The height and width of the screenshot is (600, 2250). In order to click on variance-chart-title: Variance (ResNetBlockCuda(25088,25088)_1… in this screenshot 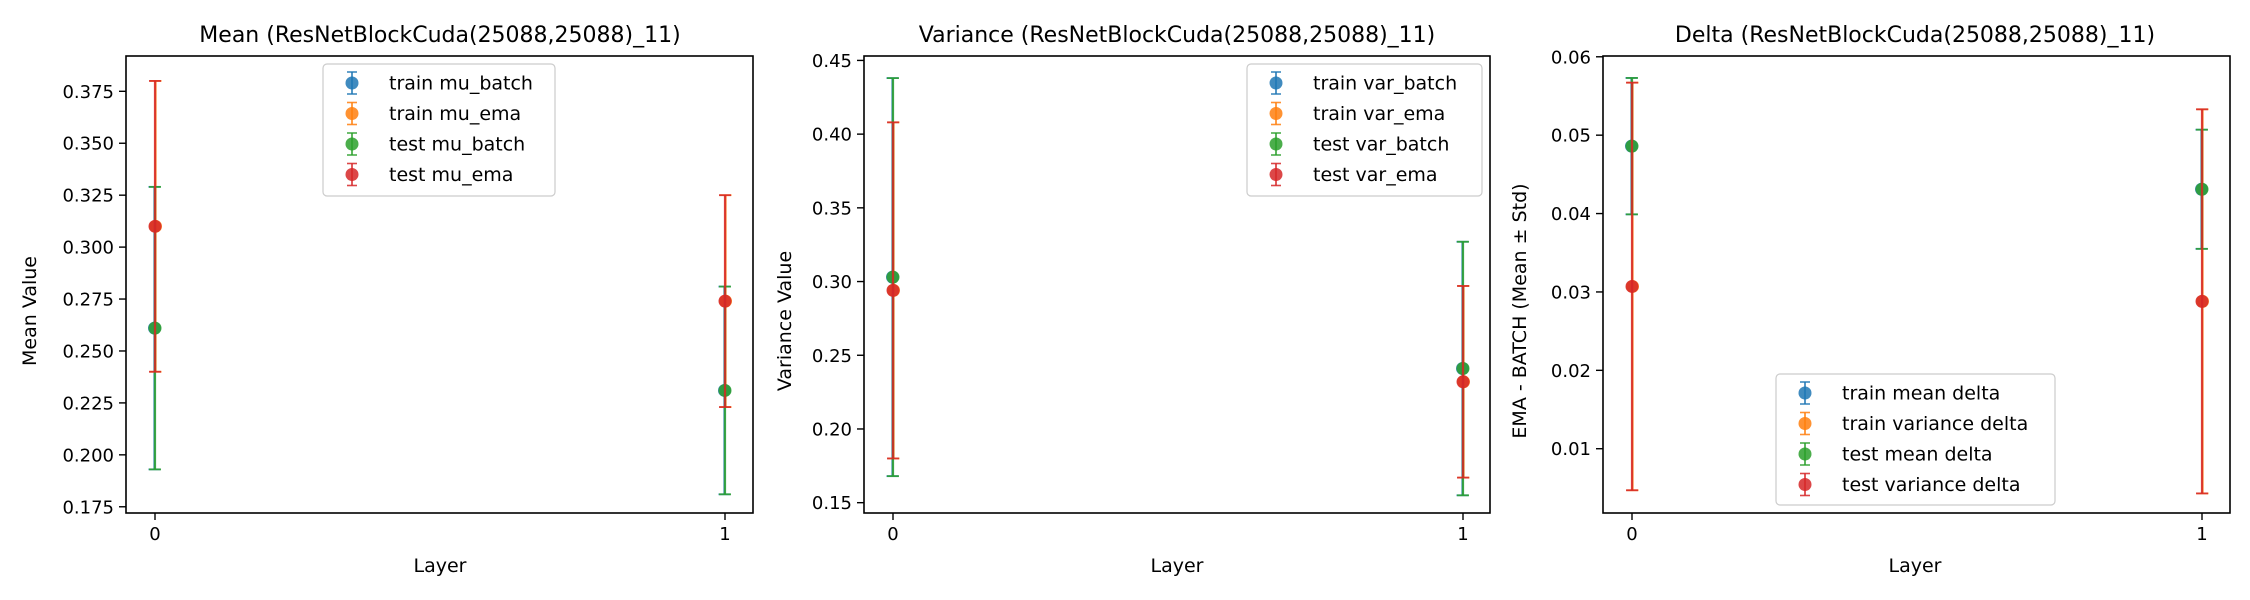, I will do `click(1177, 35)`.